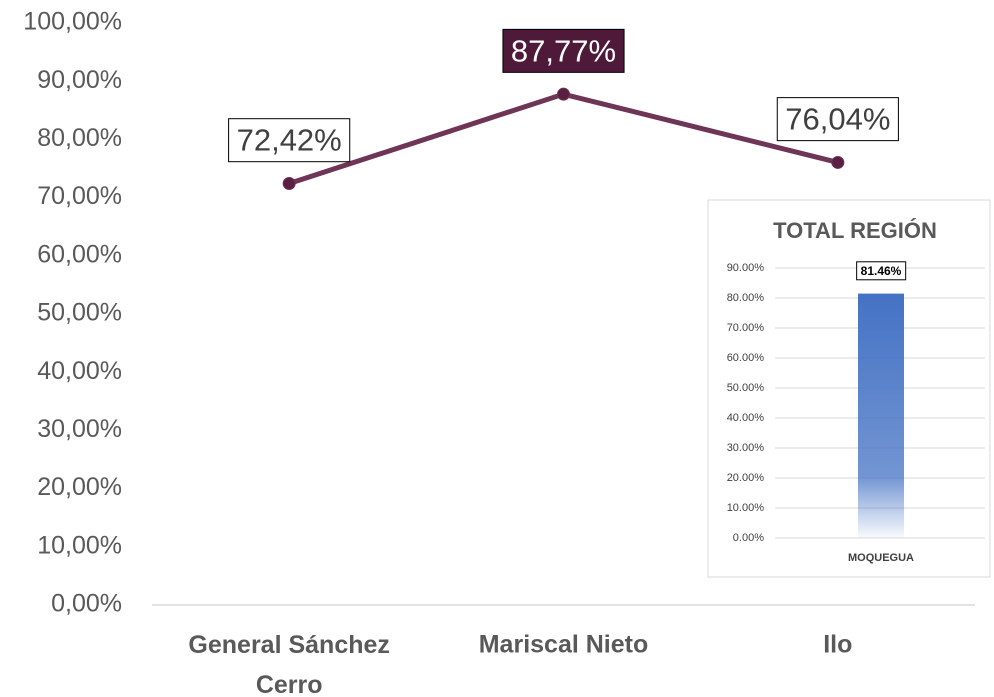 The height and width of the screenshot is (697, 994). Describe the element at coordinates (746, 358) in the screenshot. I see `y-tick-label: 60.00%` at that location.